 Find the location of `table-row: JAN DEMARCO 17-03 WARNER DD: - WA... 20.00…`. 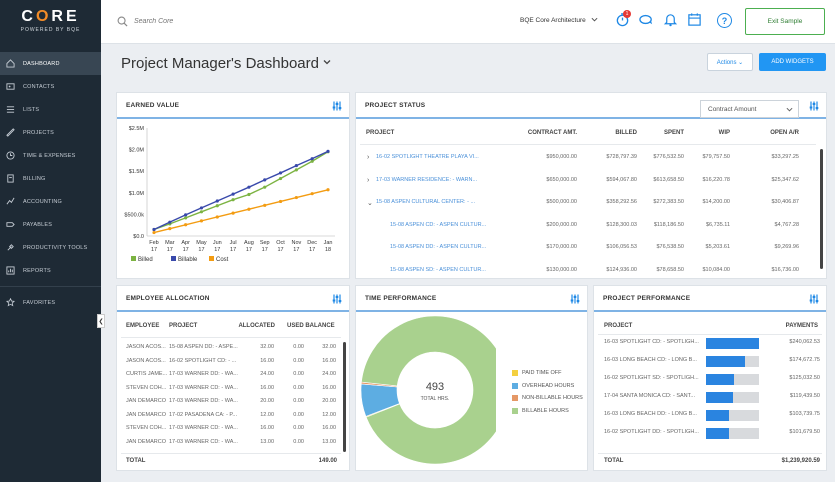

table-row: JAN DEMARCO 17-03 WARNER DD: - WA... 20.00… is located at coordinates (229, 402).